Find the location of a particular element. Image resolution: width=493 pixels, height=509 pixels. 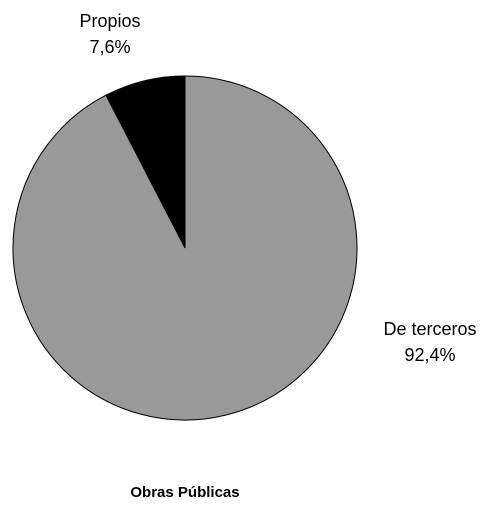

slice-label: Propios is located at coordinates (109, 21).